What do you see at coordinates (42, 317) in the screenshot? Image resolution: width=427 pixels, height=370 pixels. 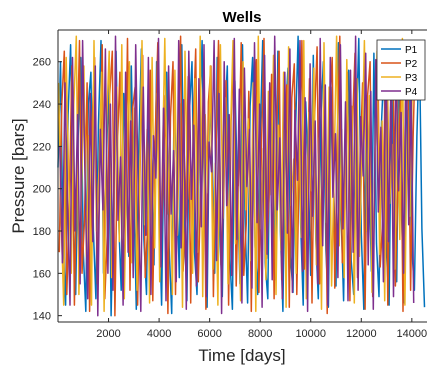 I see `y-tick-label: 140` at bounding box center [42, 317].